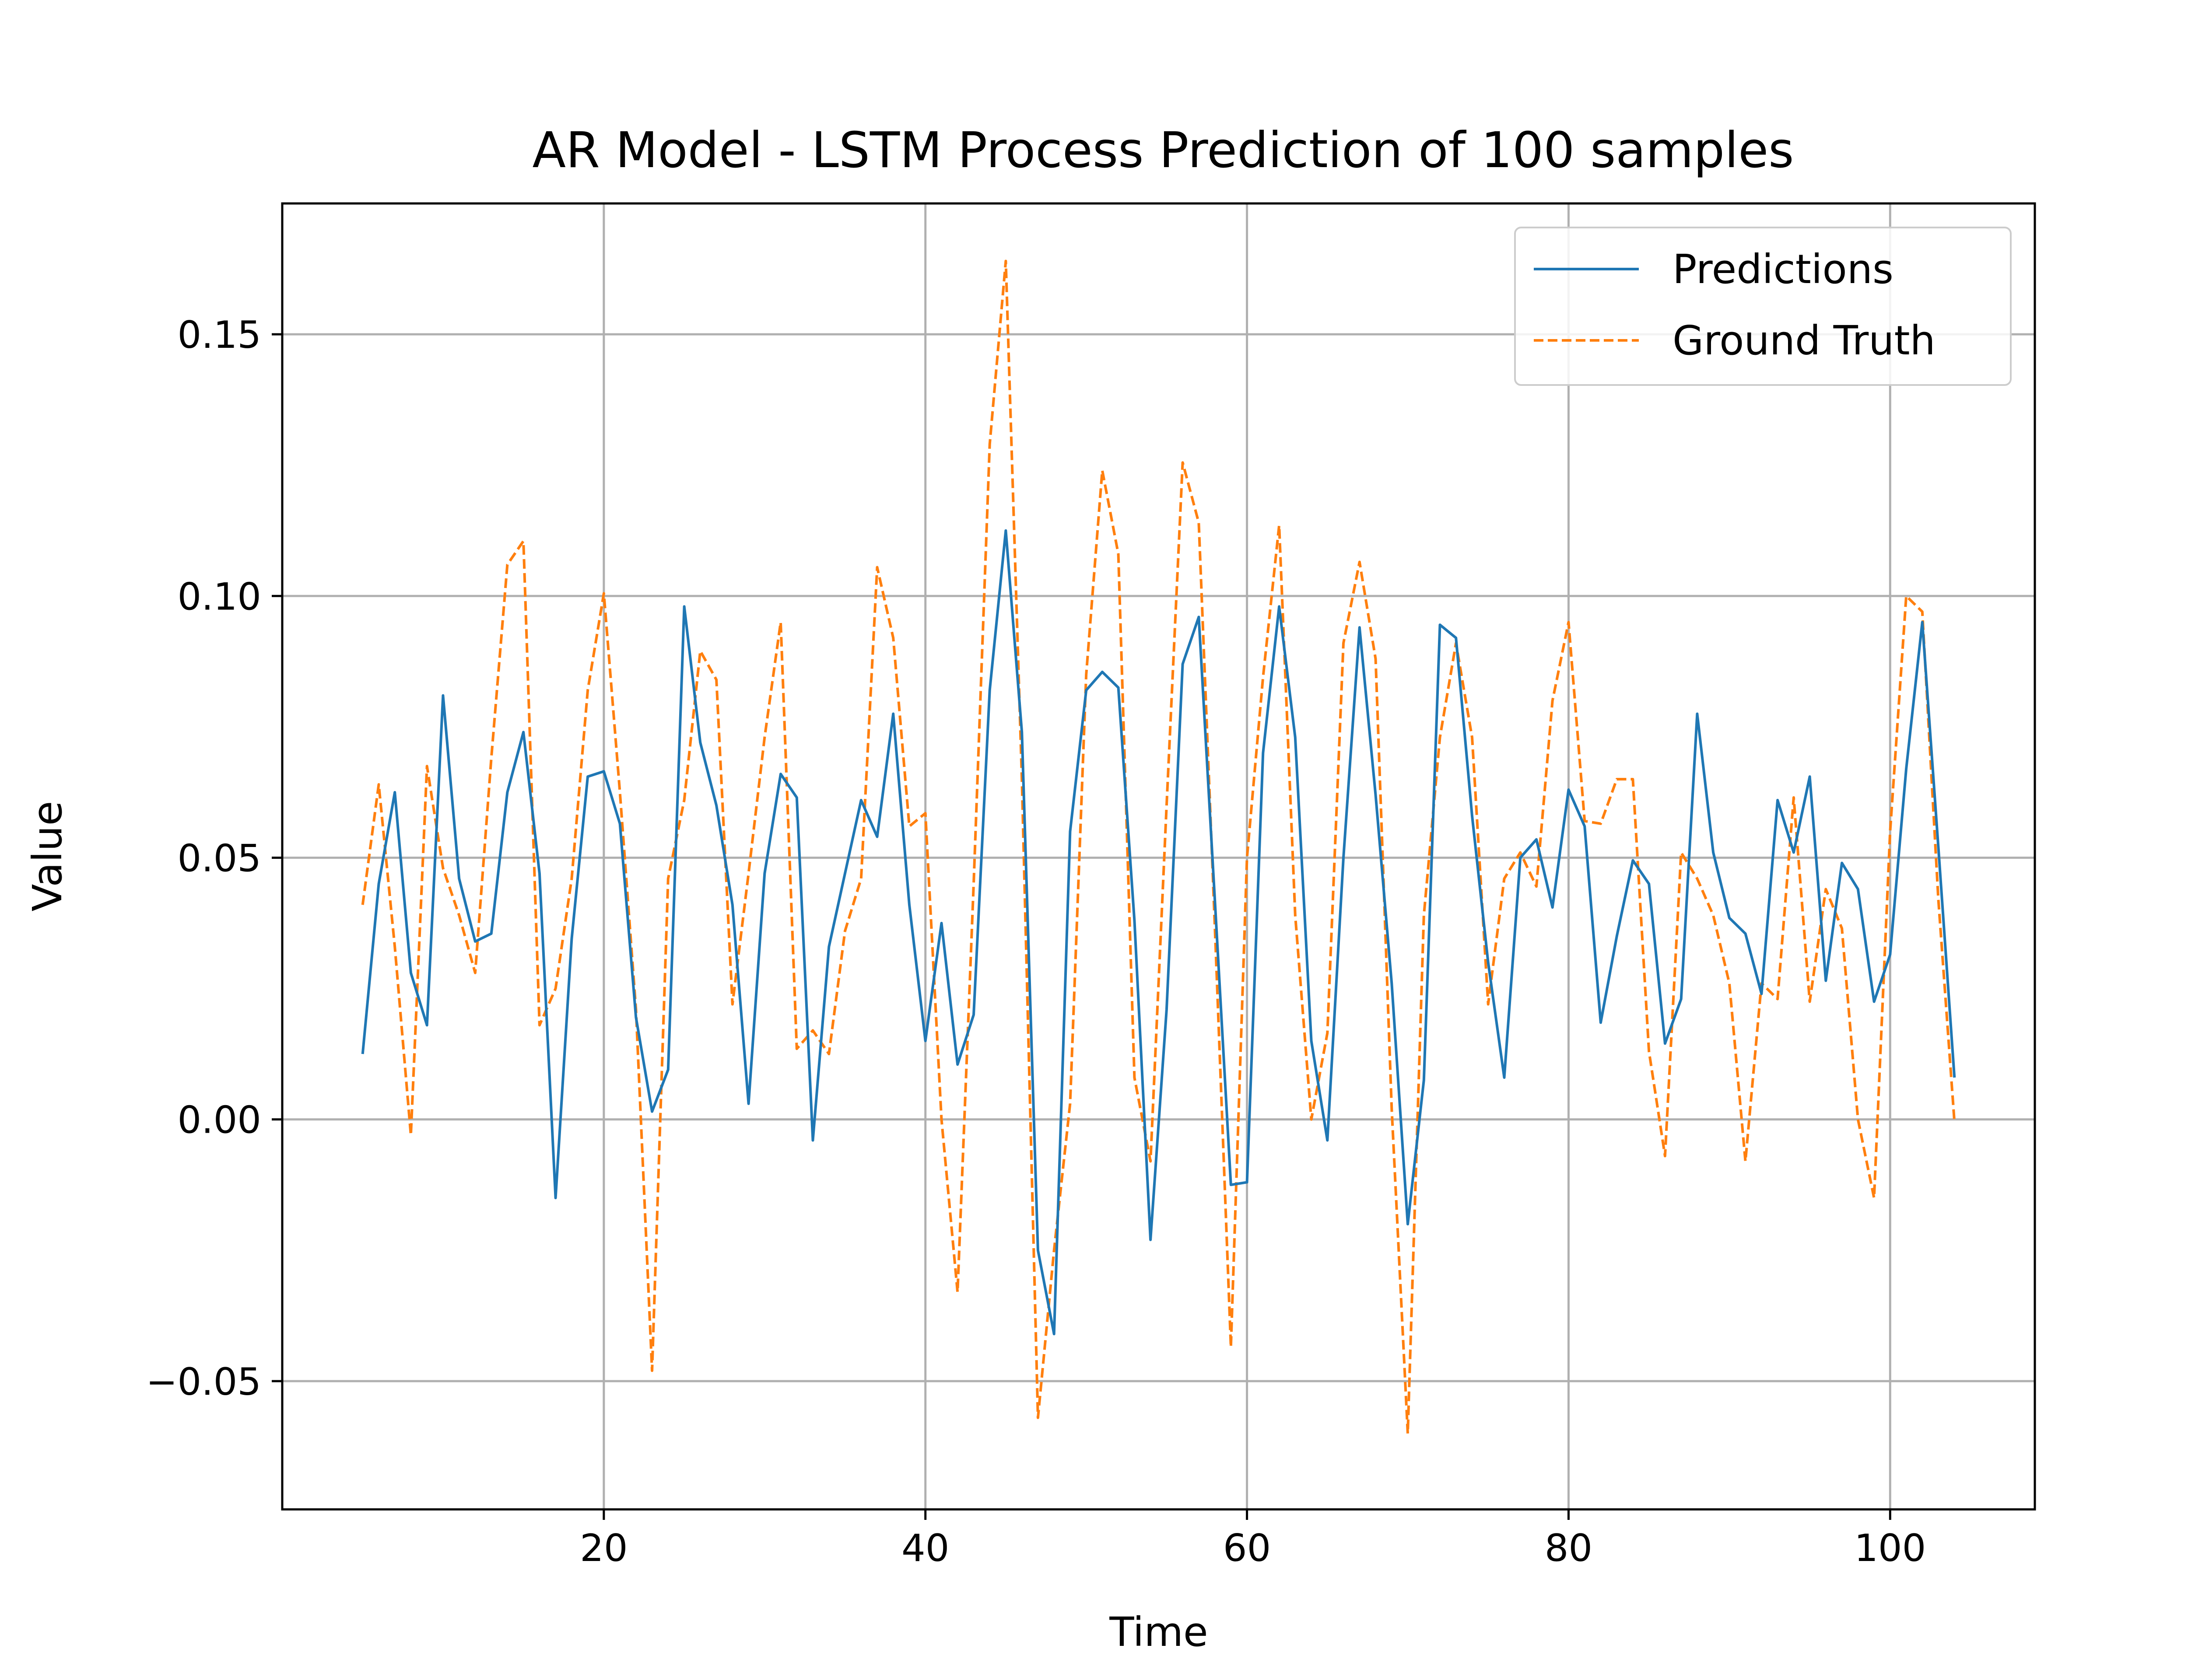 The image size is (2188, 1680). What do you see at coordinates (1247, 1548) in the screenshot?
I see `x-tick-label: 60` at bounding box center [1247, 1548].